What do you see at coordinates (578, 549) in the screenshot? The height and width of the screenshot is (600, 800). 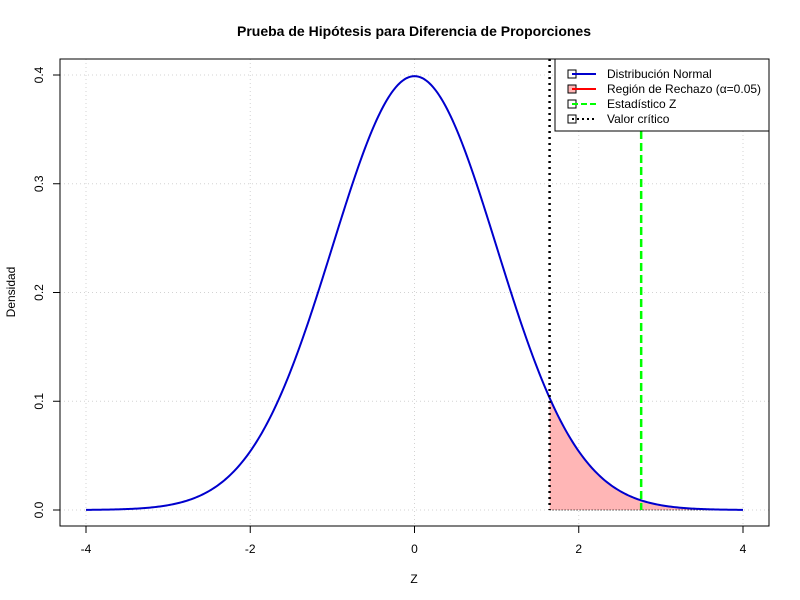 I see `x-tick-label: 2` at bounding box center [578, 549].